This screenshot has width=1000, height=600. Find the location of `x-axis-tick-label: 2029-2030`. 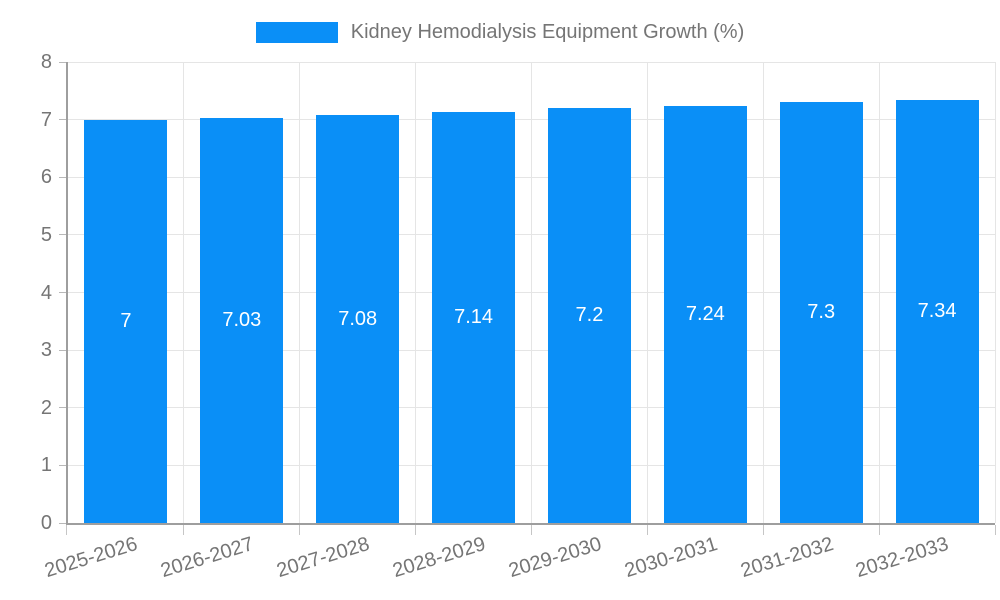

x-axis-tick-label: 2029-2030 is located at coordinates (554, 558).